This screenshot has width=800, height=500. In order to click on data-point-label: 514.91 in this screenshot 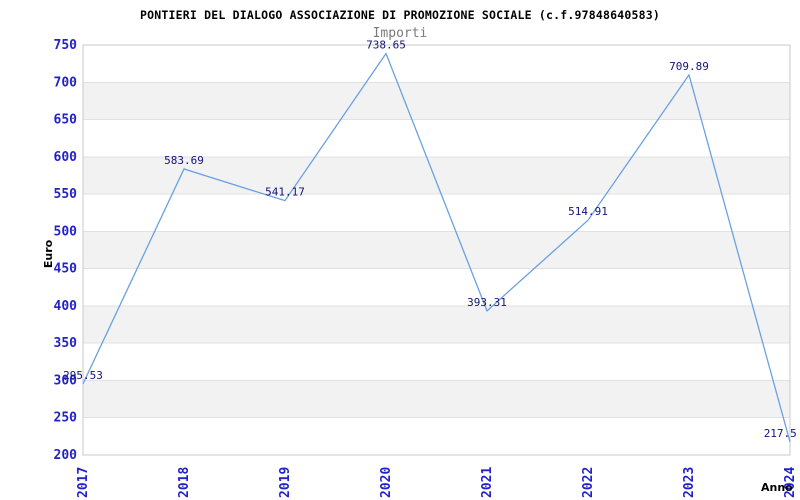, I will do `click(588, 211)`.